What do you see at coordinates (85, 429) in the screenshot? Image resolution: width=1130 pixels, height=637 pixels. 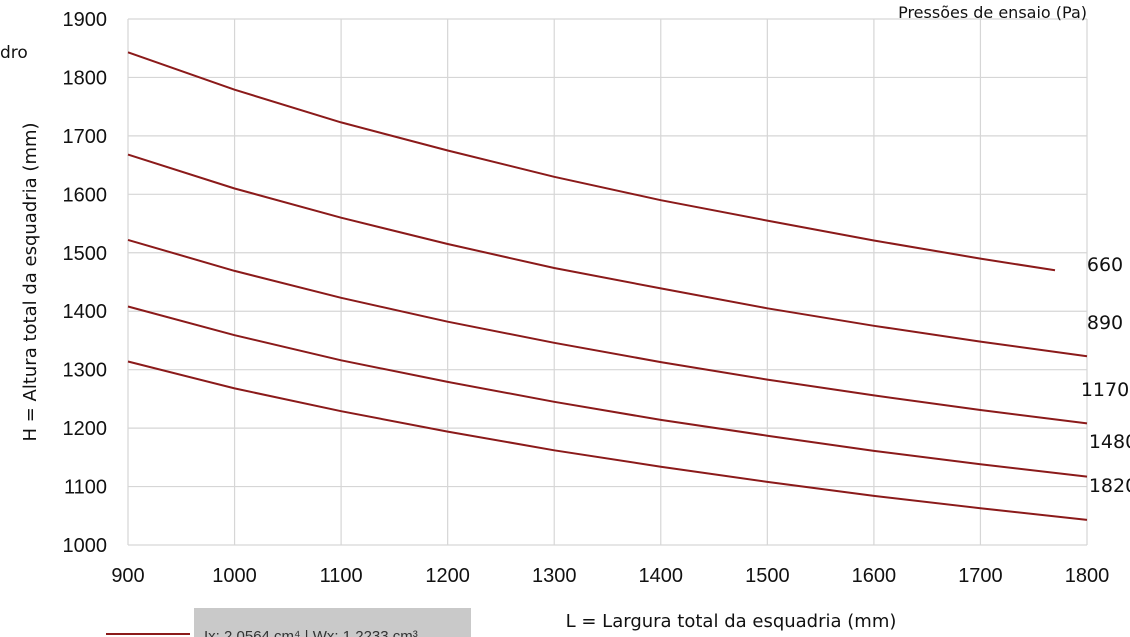 I see `y-tick-label-1200: 1200` at bounding box center [85, 429].